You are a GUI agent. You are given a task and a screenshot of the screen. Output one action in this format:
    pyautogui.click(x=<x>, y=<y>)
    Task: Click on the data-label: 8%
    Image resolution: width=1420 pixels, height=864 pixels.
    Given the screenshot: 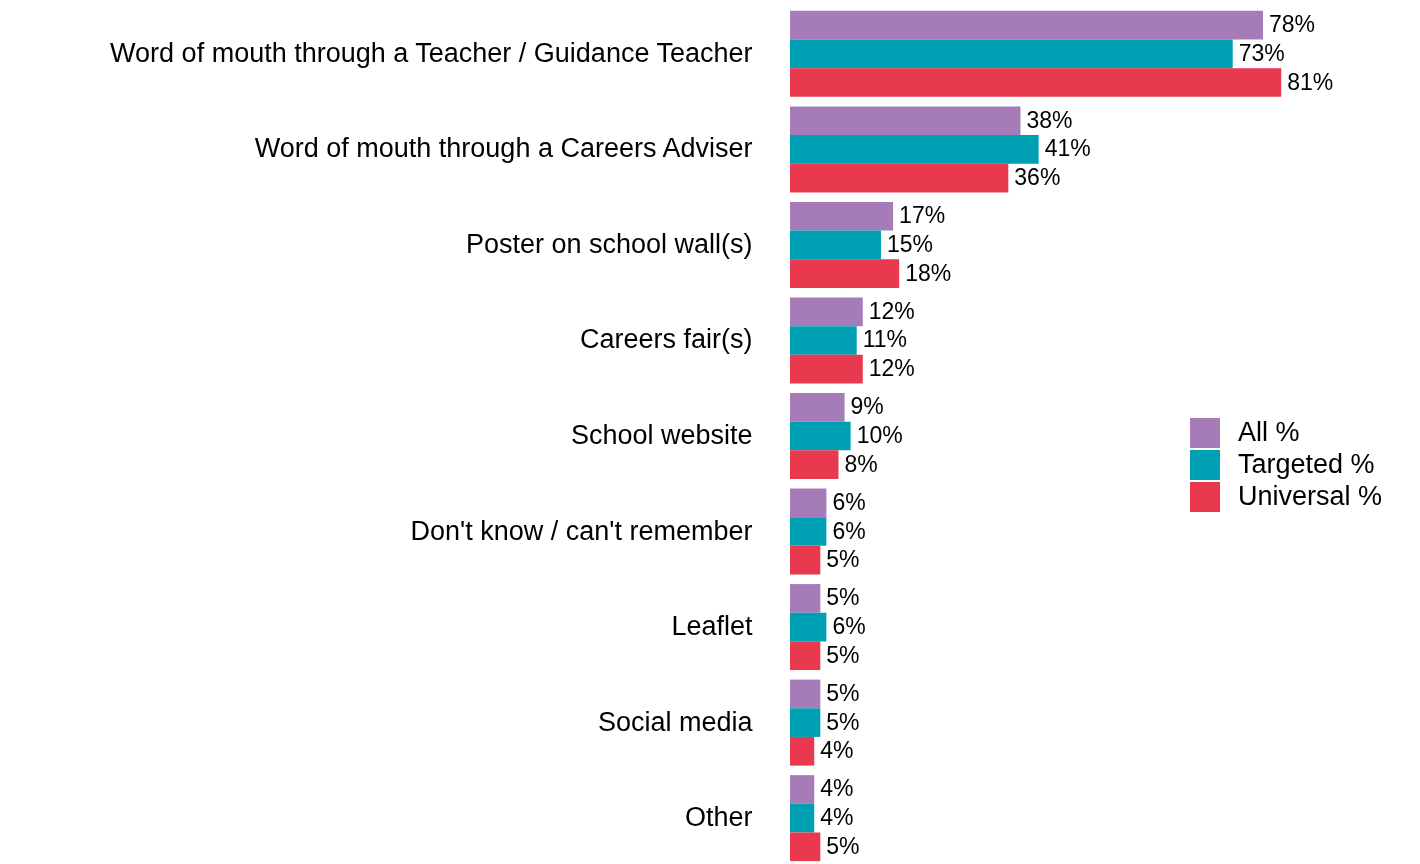 What is the action you would take?
    pyautogui.click(x=861, y=463)
    